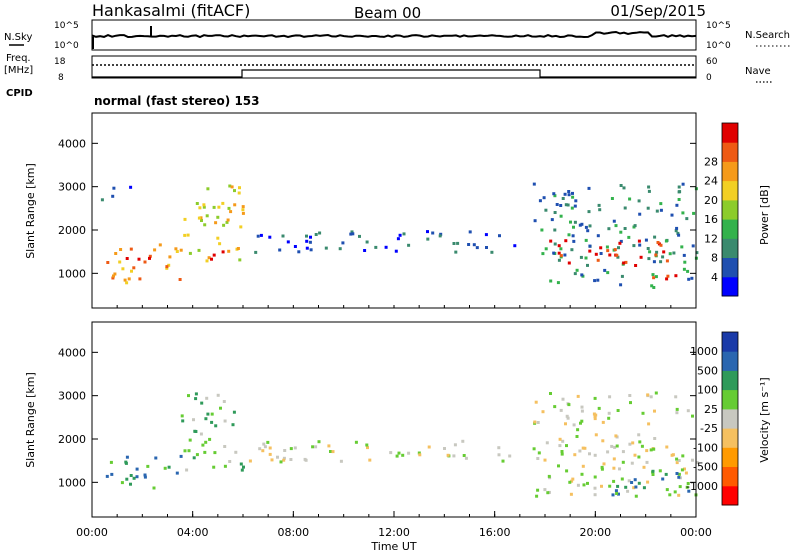 The width and height of the screenshot is (800, 554). I want to click on nsearch-label: N.Search, so click(767, 35).